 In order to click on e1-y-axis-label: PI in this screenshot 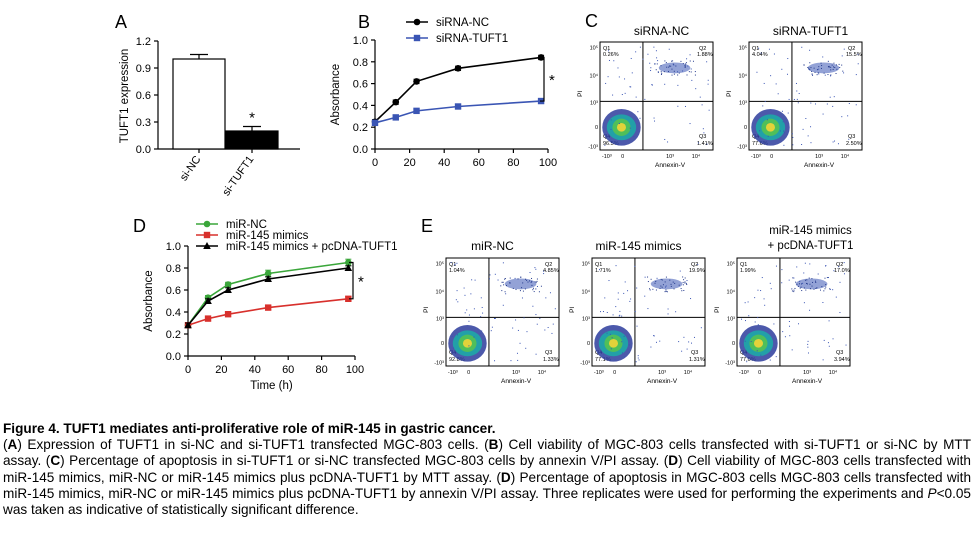, I will do `click(572, 310)`.